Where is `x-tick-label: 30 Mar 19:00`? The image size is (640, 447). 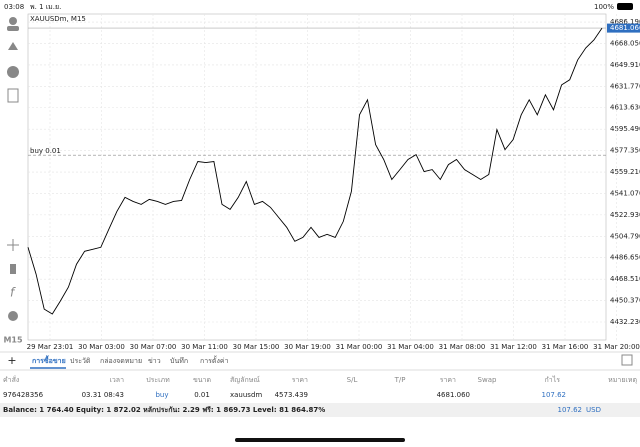
x-tick-label: 30 Mar 19:00 is located at coordinates (307, 347).